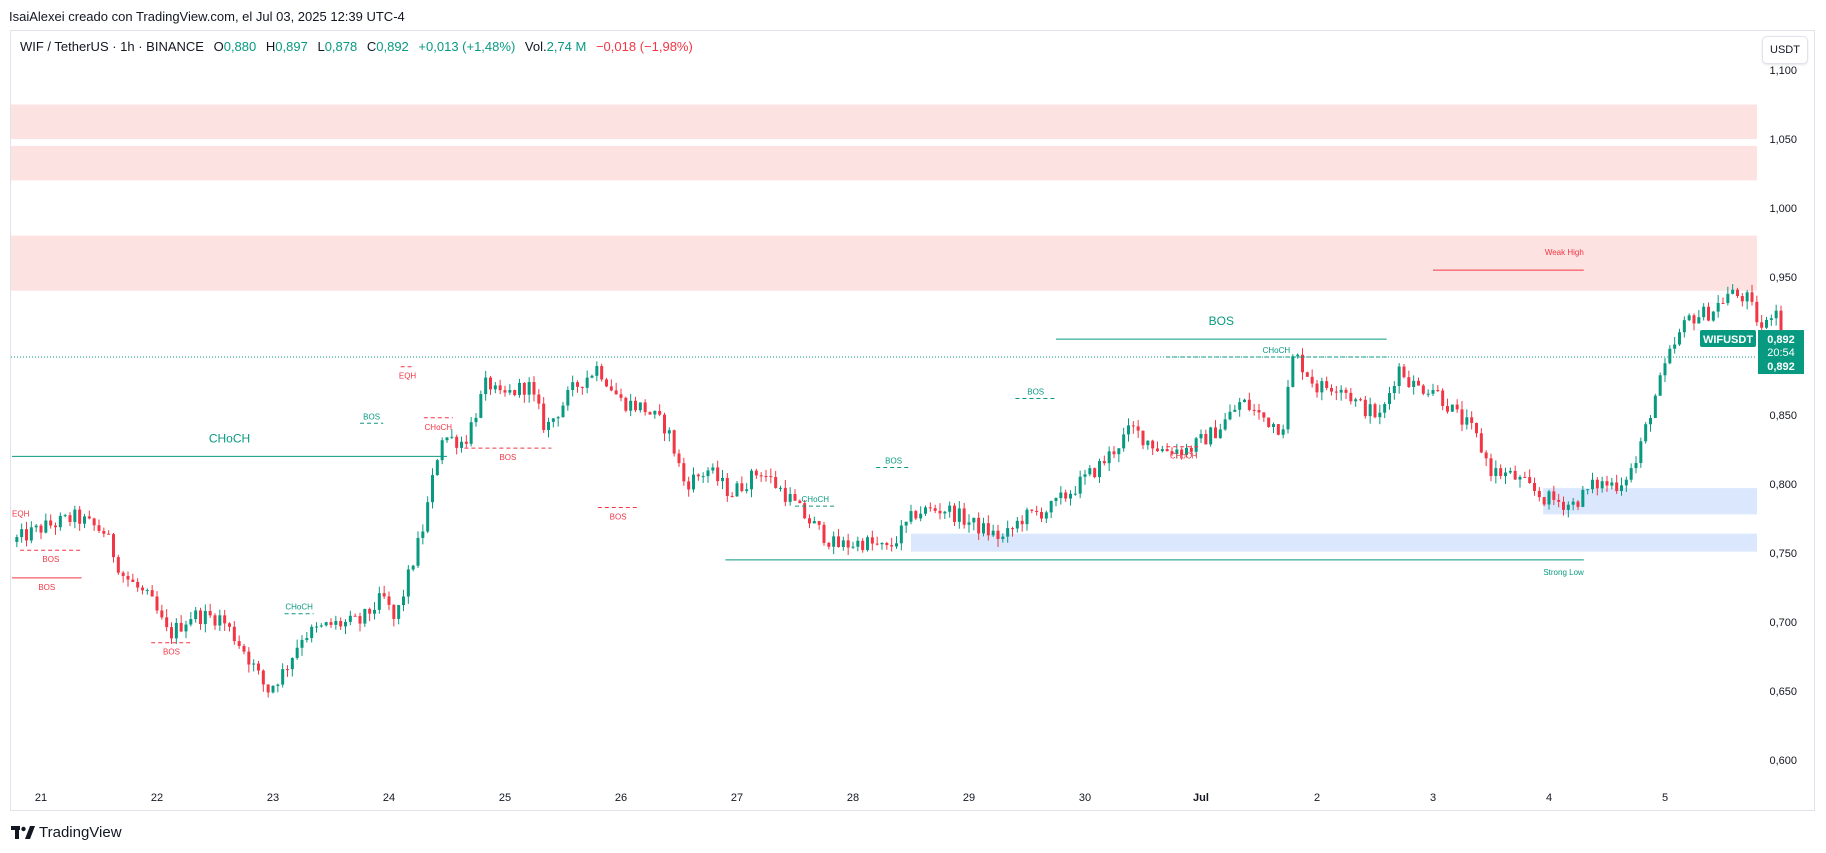 This screenshot has width=1826, height=853. Describe the element at coordinates (321, 46) in the screenshot. I see `low-label: L` at that location.